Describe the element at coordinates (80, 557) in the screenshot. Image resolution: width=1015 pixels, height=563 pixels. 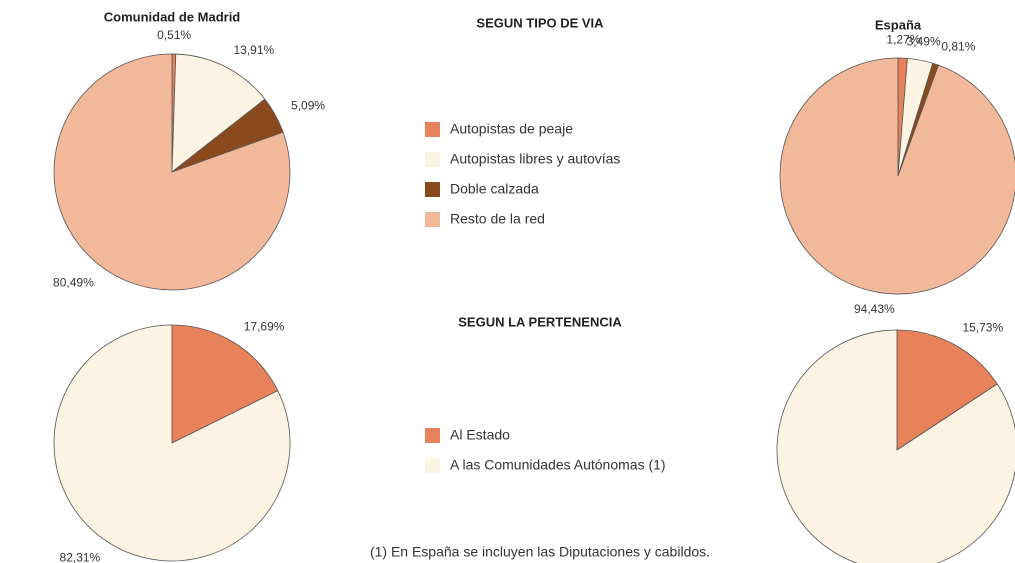
I see `data-label: 82,31%` at that location.